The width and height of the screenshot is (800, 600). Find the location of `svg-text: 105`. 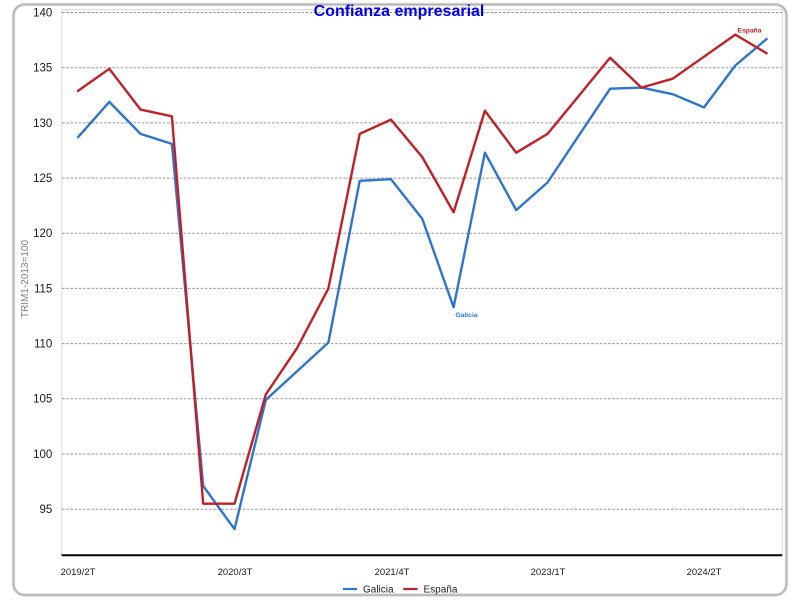

svg-text: 105 is located at coordinates (42, 400).